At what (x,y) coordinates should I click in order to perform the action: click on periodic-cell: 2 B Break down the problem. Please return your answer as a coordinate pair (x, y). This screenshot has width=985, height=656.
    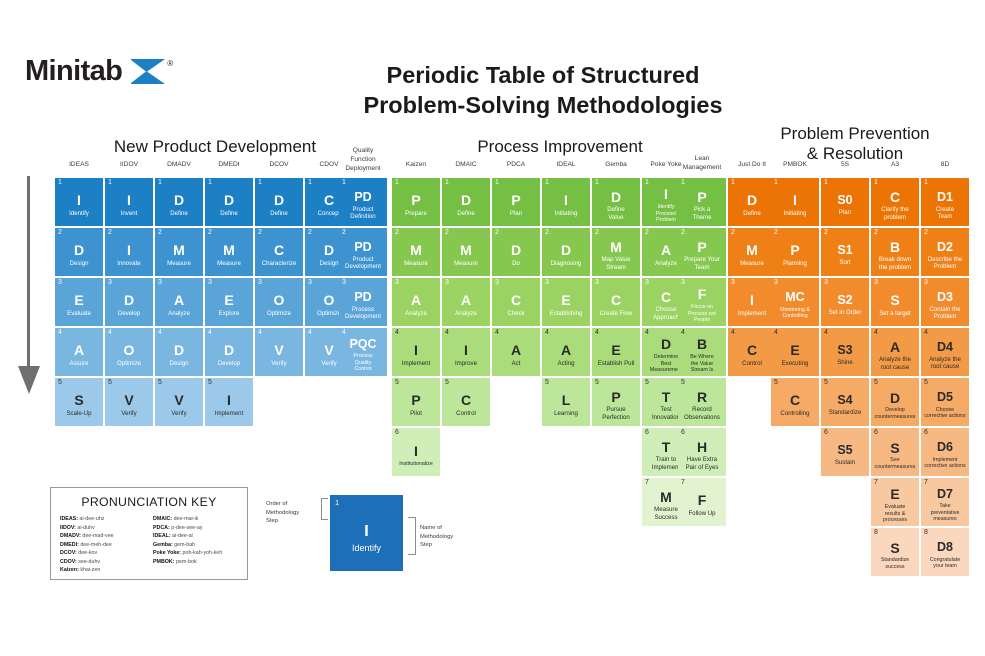
    Looking at the image, I should click on (895, 252).